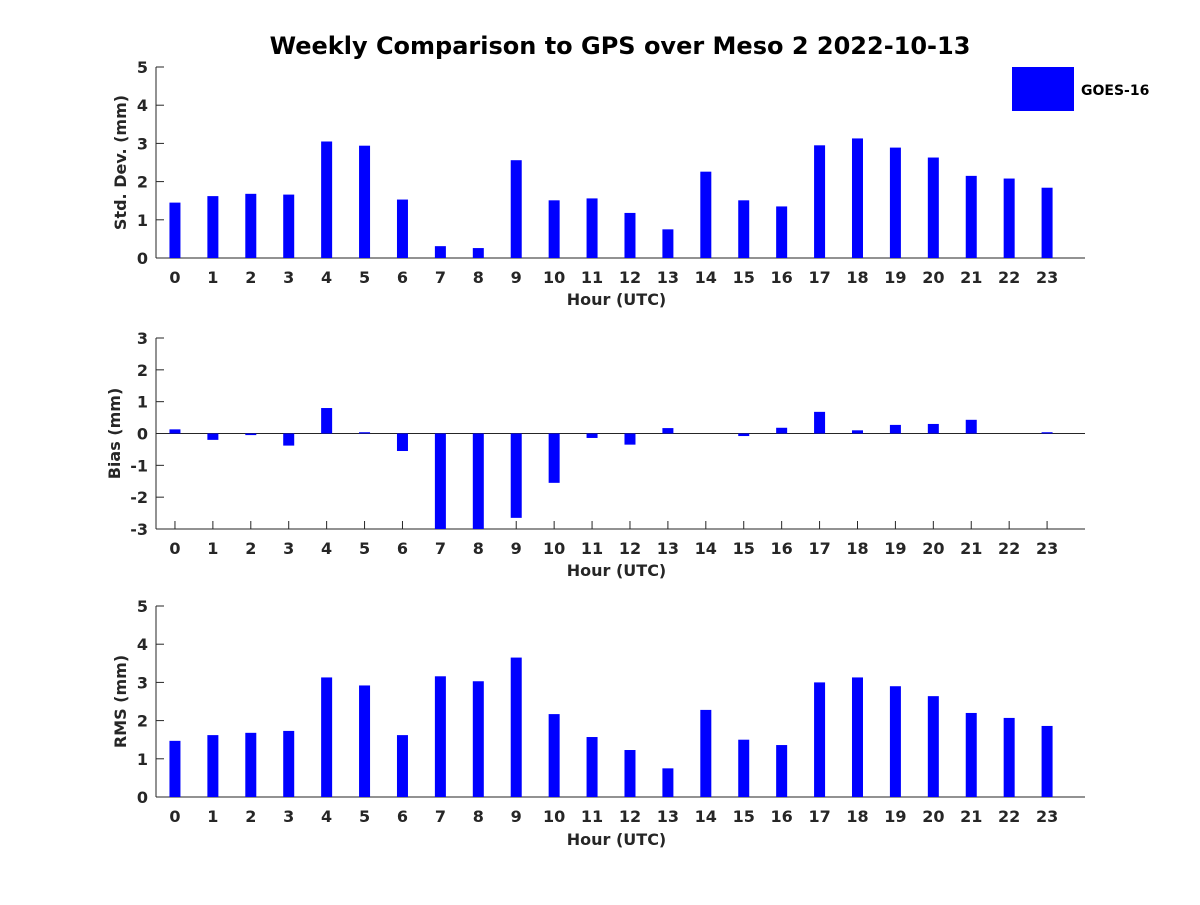  Describe the element at coordinates (142, 644) in the screenshot. I see `y-tick-label: 4` at that location.